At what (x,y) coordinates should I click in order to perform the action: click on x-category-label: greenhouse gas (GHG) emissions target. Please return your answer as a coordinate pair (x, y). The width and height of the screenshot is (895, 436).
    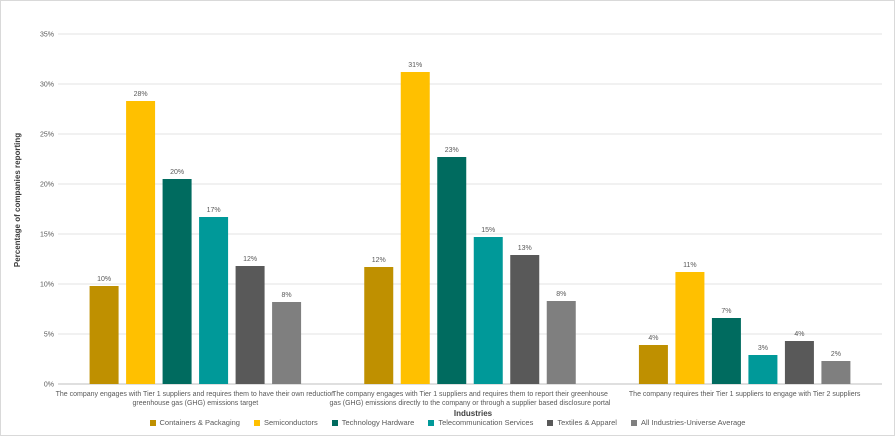
    Looking at the image, I should click on (195, 403).